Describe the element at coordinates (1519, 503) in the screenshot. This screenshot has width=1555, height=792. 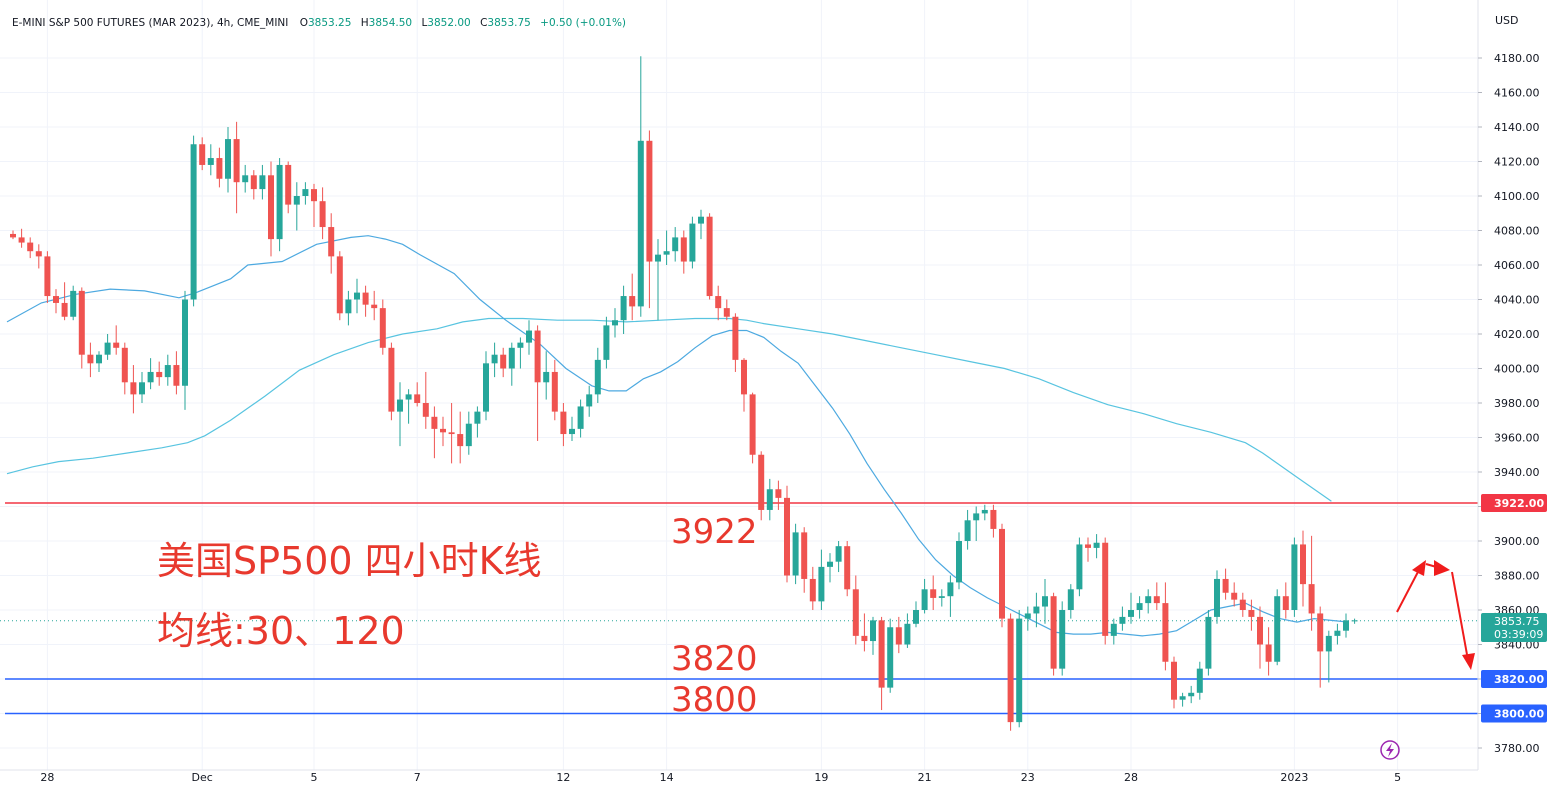
I see `level-tag-3922: 3922.00` at that location.